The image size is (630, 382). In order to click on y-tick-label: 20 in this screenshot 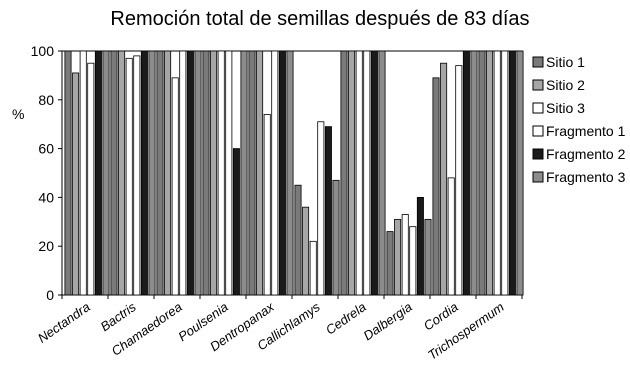, I will do `click(46, 246)`.